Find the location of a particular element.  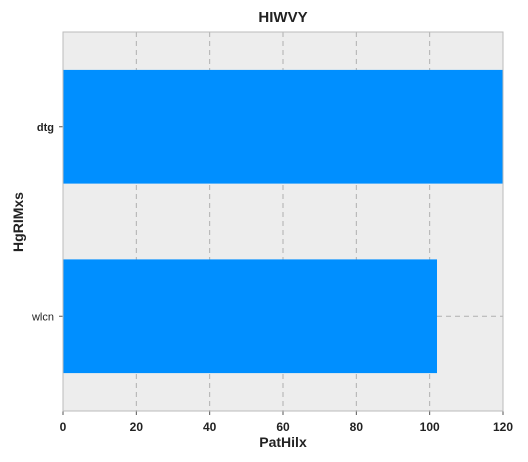

category-label-wlcn: wlcn is located at coordinates (42, 317).